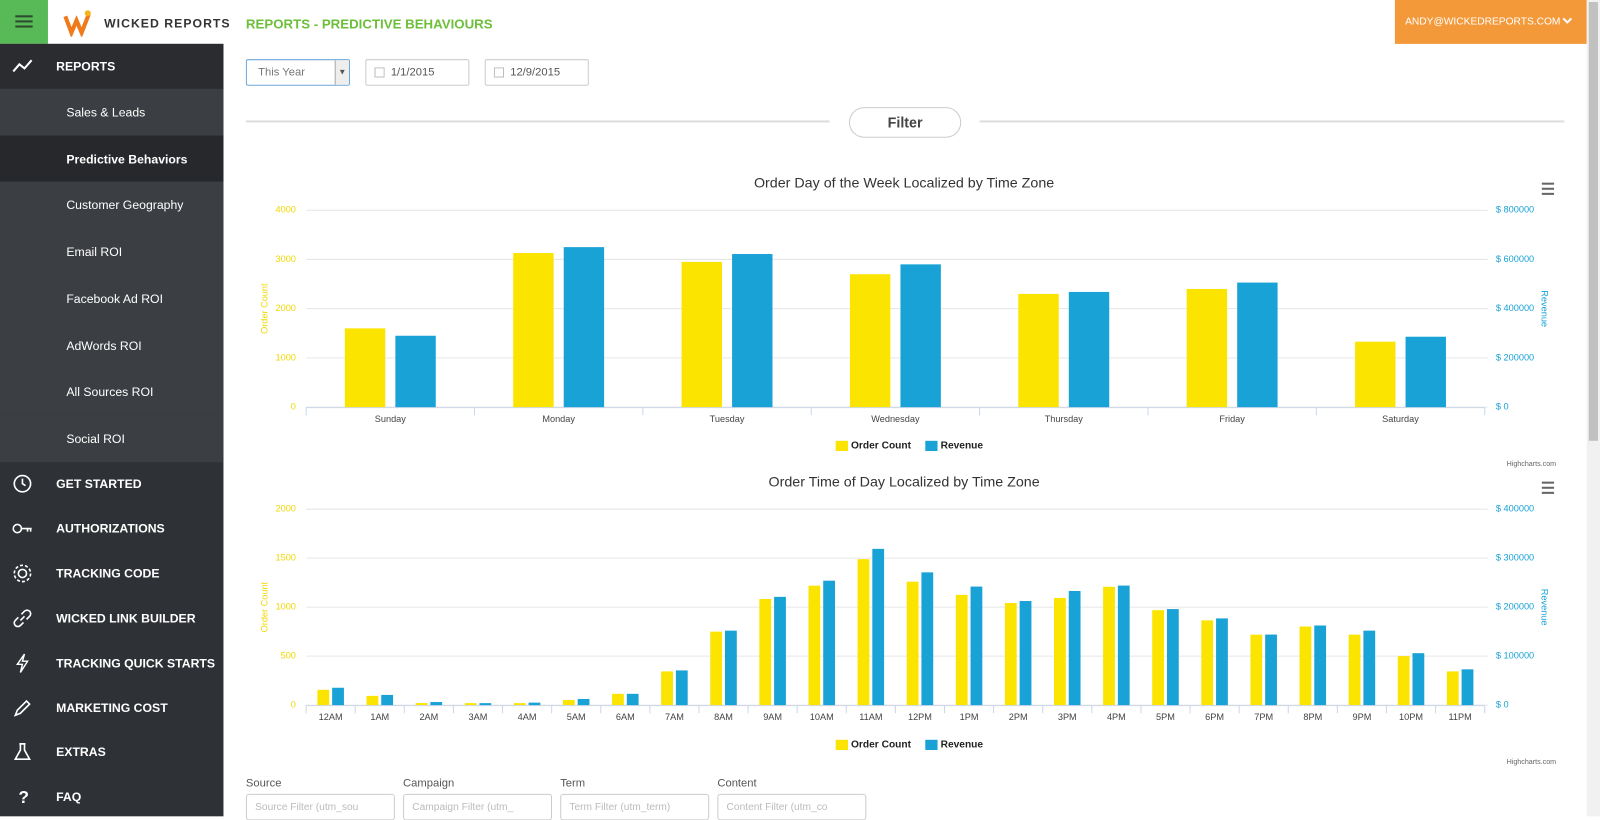 This screenshot has width=1600, height=820. I want to click on nav-subitem: Customer Geography, so click(112, 205).